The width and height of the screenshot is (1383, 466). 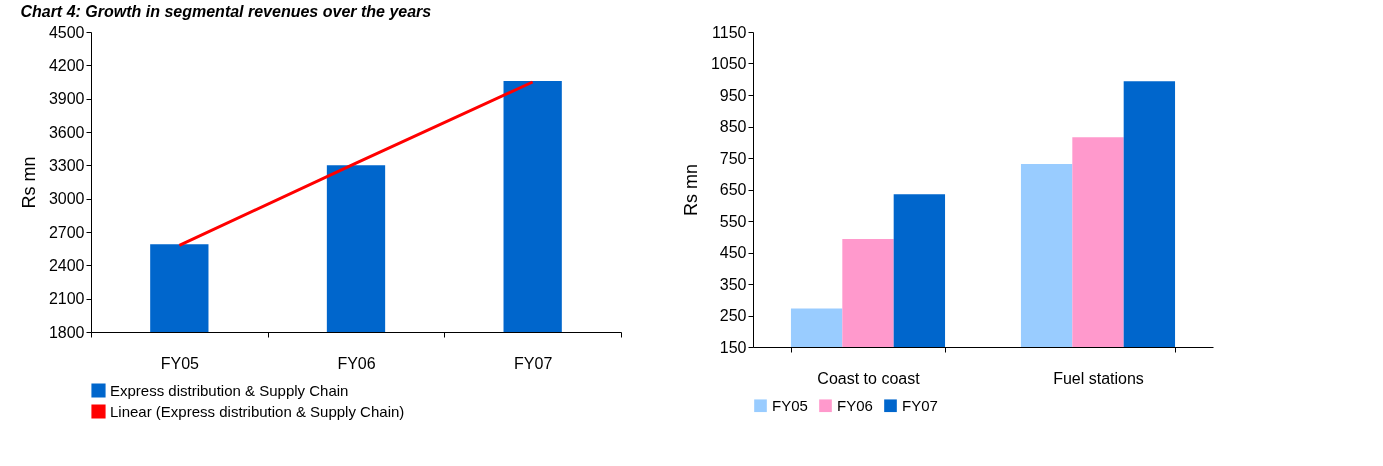 I want to click on y-tick-label: 650, so click(x=733, y=189).